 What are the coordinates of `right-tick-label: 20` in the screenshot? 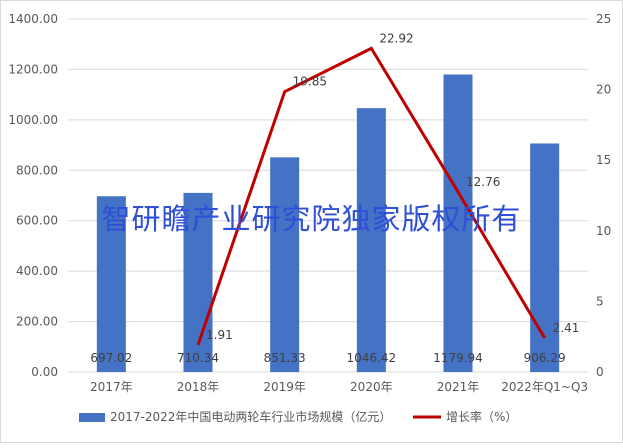 It's located at (603, 90).